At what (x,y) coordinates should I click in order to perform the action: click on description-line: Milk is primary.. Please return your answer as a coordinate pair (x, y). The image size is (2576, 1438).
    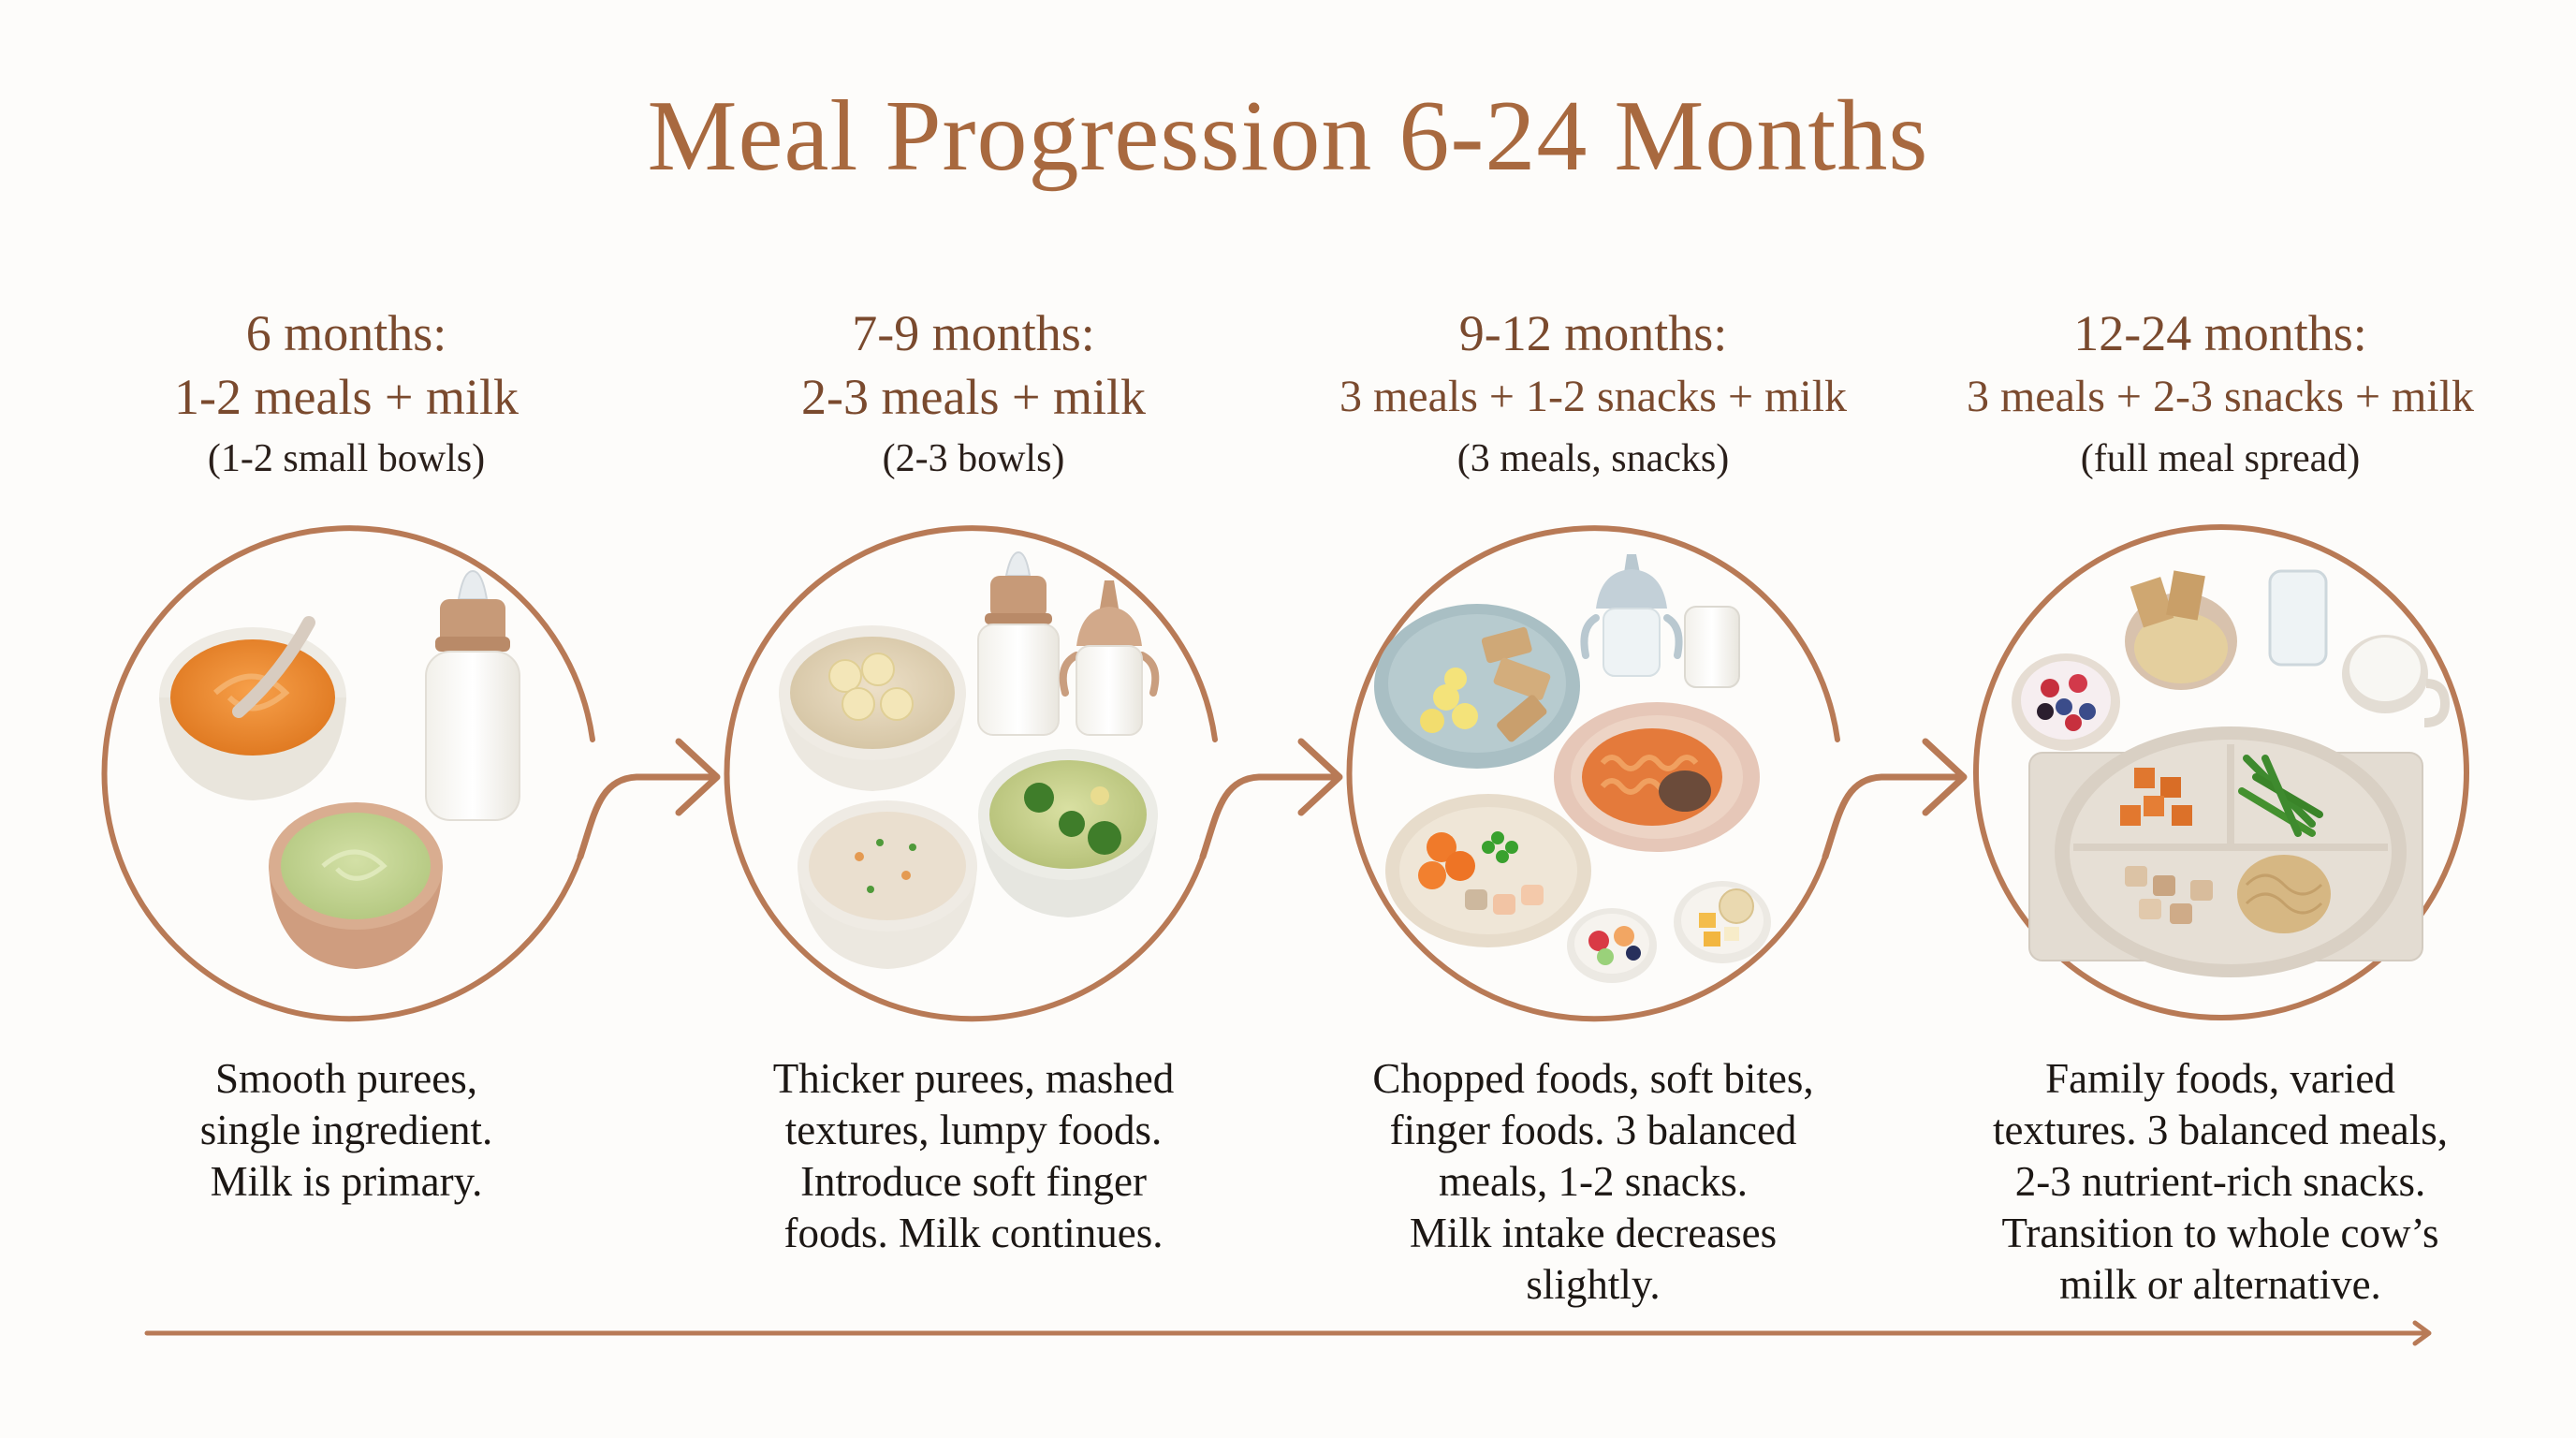
    Looking at the image, I should click on (346, 1181).